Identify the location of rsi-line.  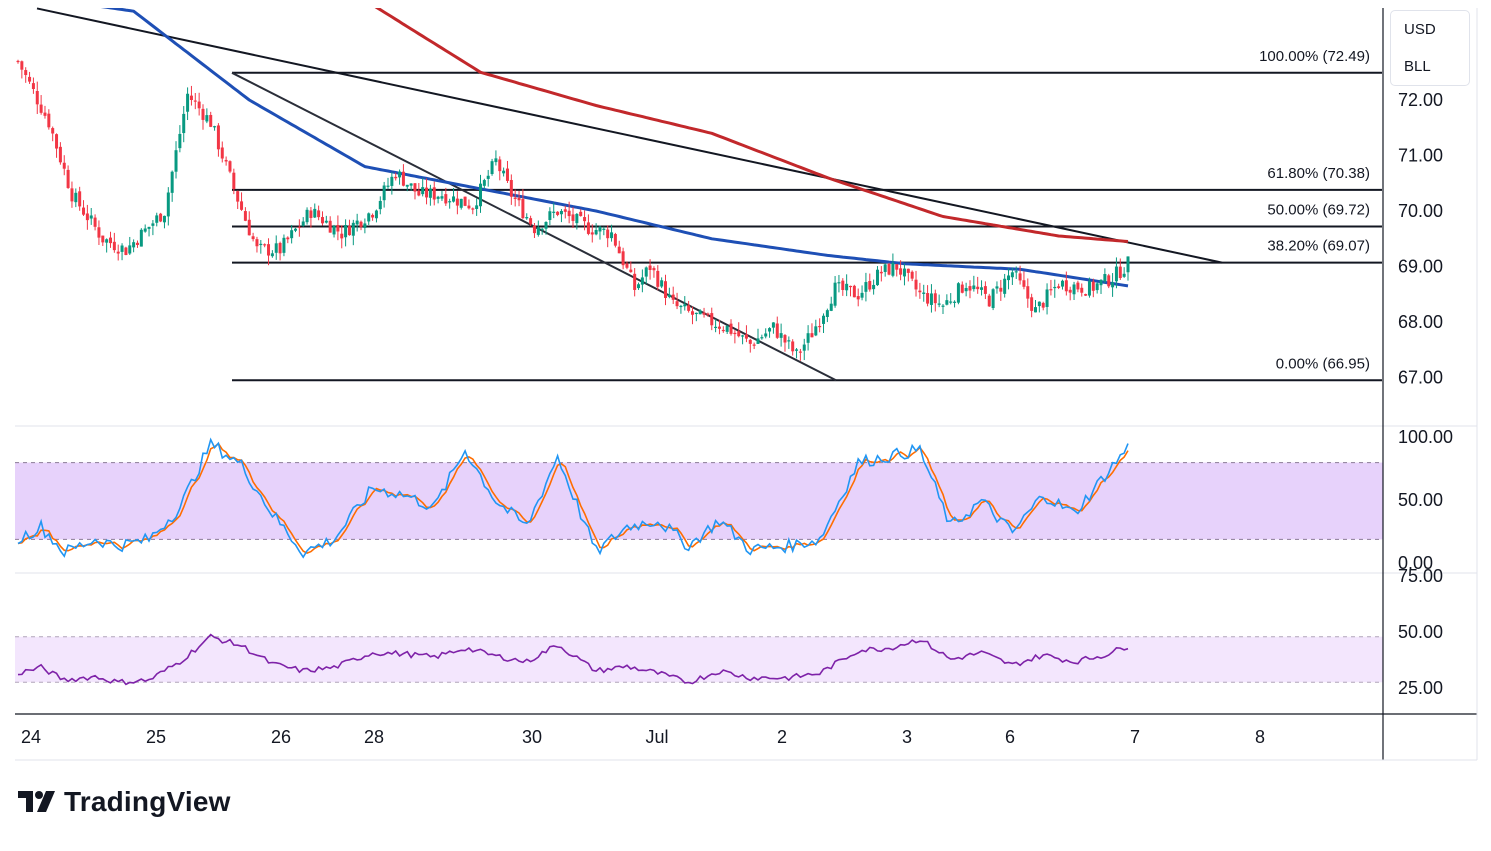
(573, 659).